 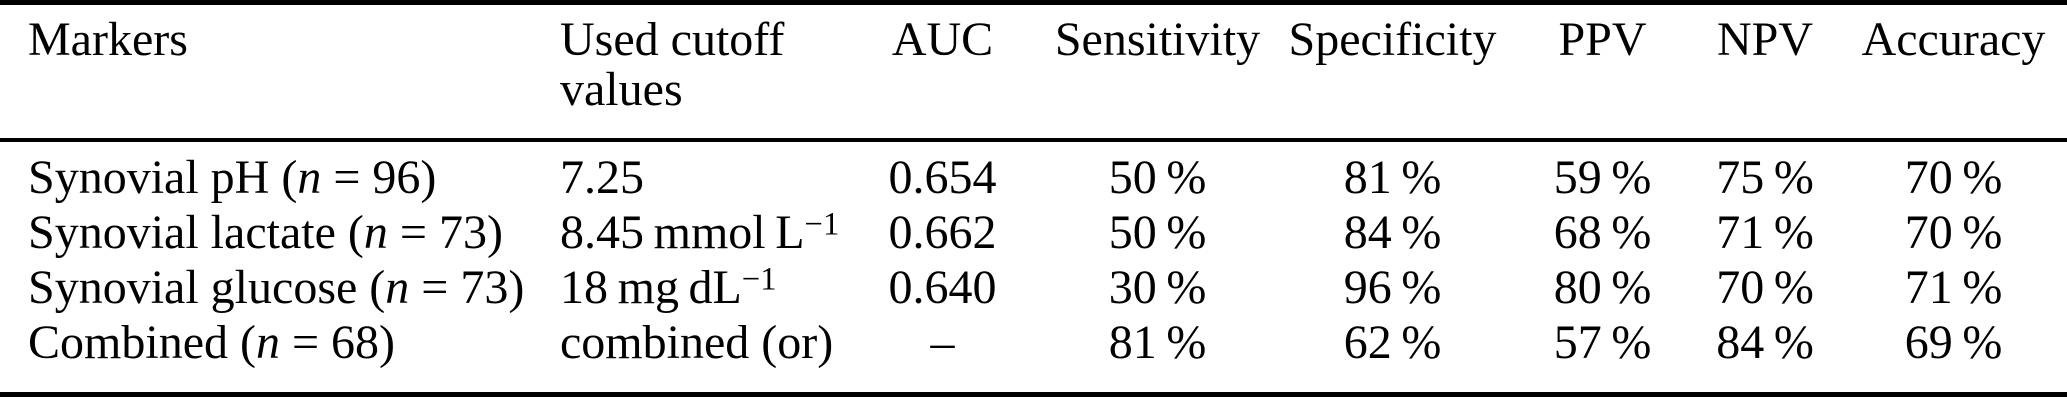 What do you see at coordinates (207, 287) in the screenshot?
I see `marker-name: Synovial glucose (` at bounding box center [207, 287].